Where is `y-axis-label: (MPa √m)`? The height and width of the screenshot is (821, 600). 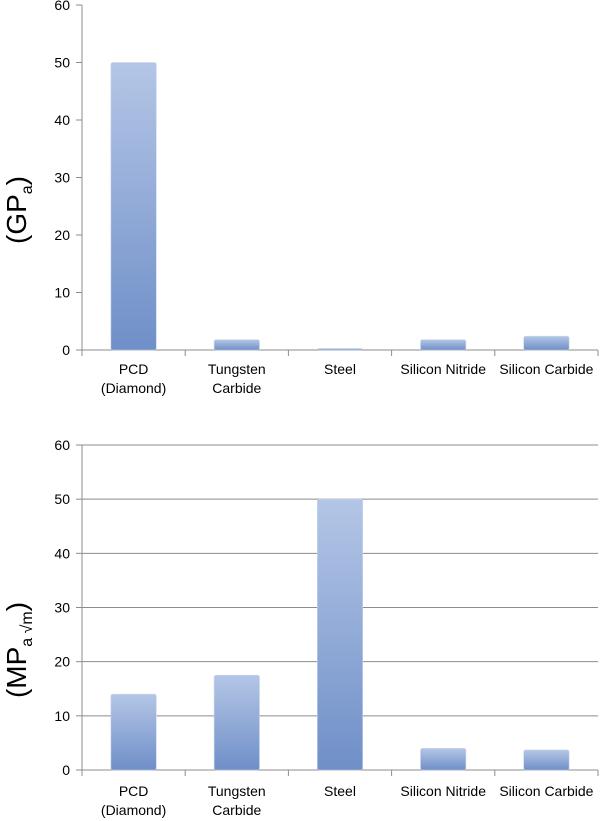
y-axis-label: (MPa √m) is located at coordinates (18, 650).